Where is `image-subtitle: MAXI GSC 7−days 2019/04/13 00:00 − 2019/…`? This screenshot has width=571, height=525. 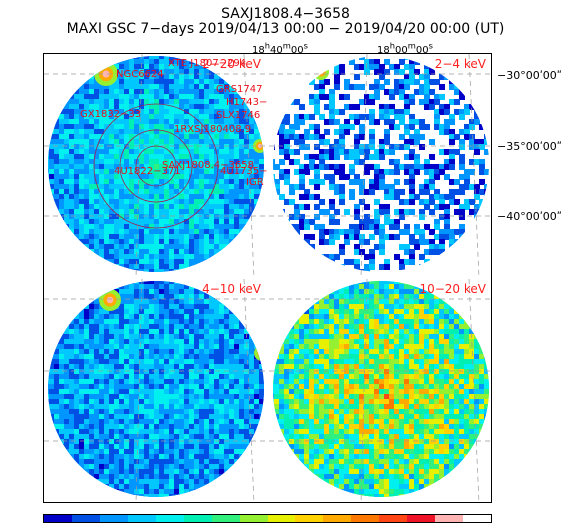 image-subtitle: MAXI GSC 7−days 2019/04/13 00:00 − 2019/… is located at coordinates (285, 29).